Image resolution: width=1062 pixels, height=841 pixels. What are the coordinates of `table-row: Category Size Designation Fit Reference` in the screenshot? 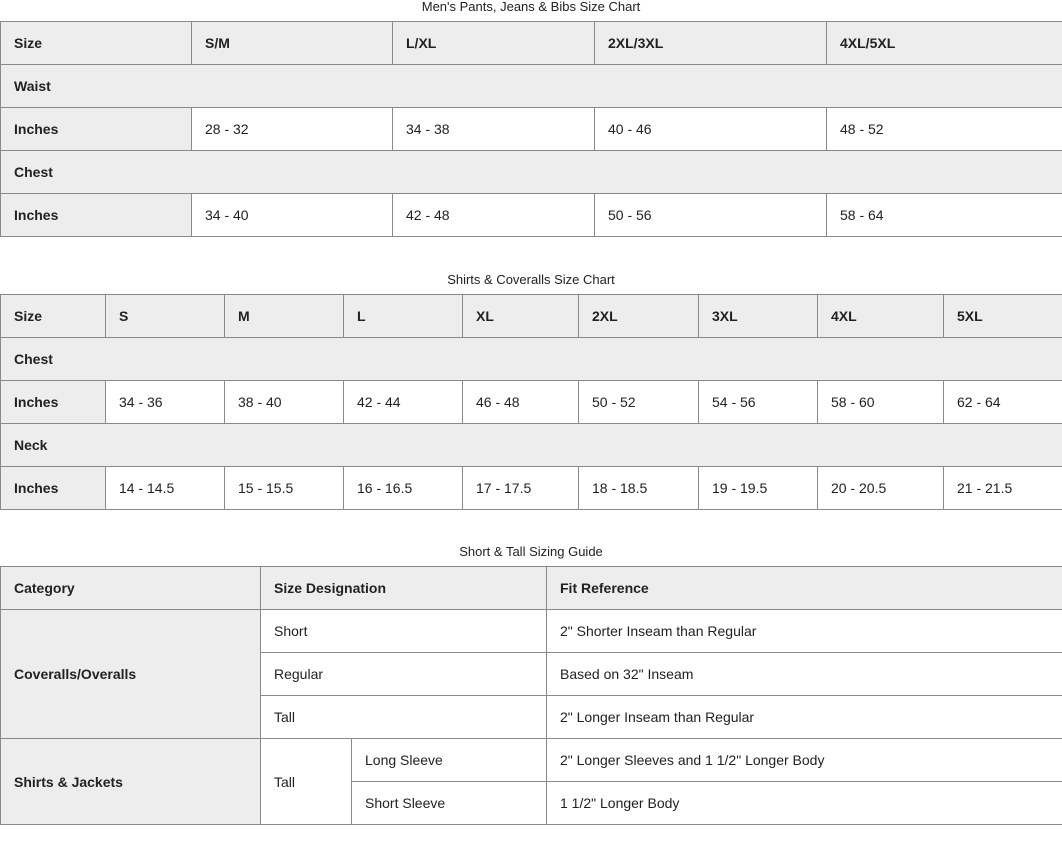 It's located at (531, 588).